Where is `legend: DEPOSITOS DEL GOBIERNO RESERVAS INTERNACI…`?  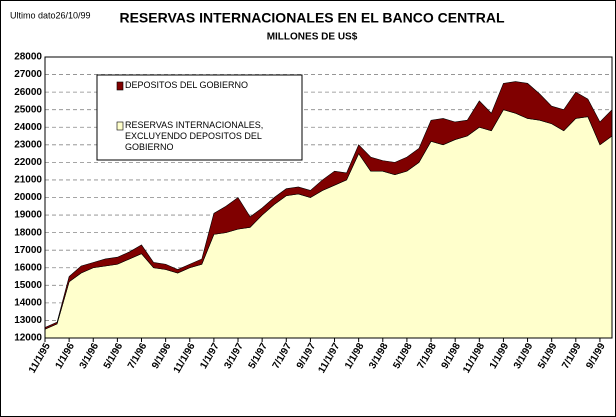
legend: DEPOSITOS DEL GOBIERNO RESERVAS INTERNACI… is located at coordinates (199, 117).